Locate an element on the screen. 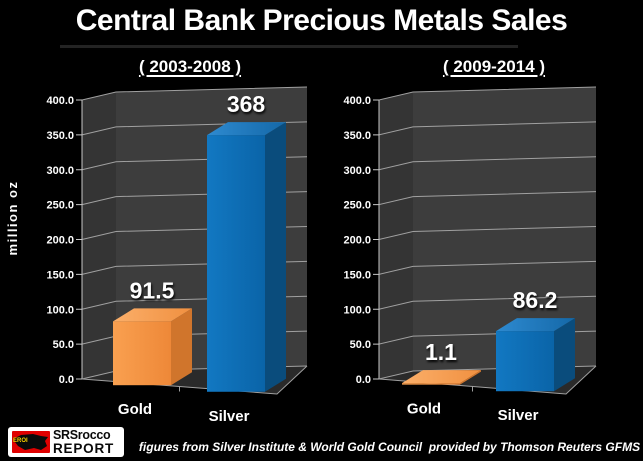  gridline-250-2009-2014 is located at coordinates (487, 198).